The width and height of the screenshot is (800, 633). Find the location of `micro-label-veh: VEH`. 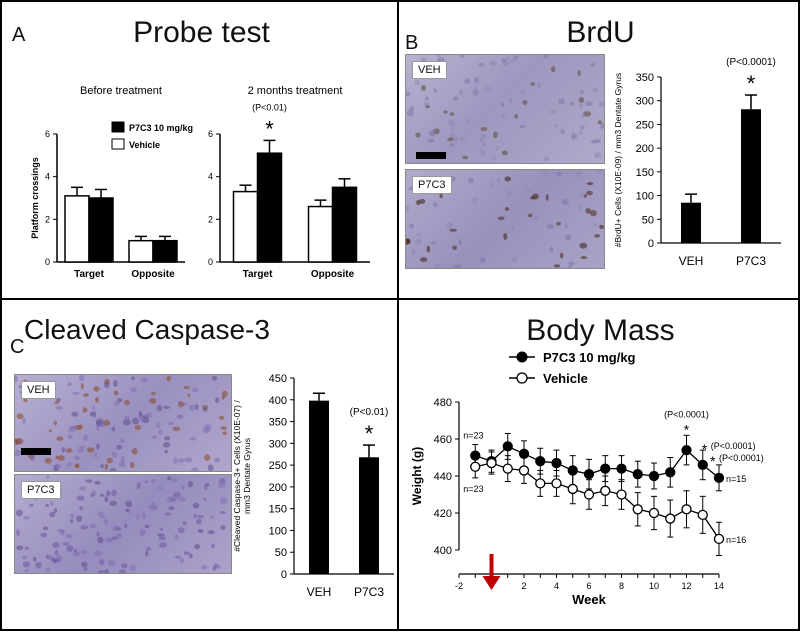

micro-label-veh: VEH is located at coordinates (38, 390).